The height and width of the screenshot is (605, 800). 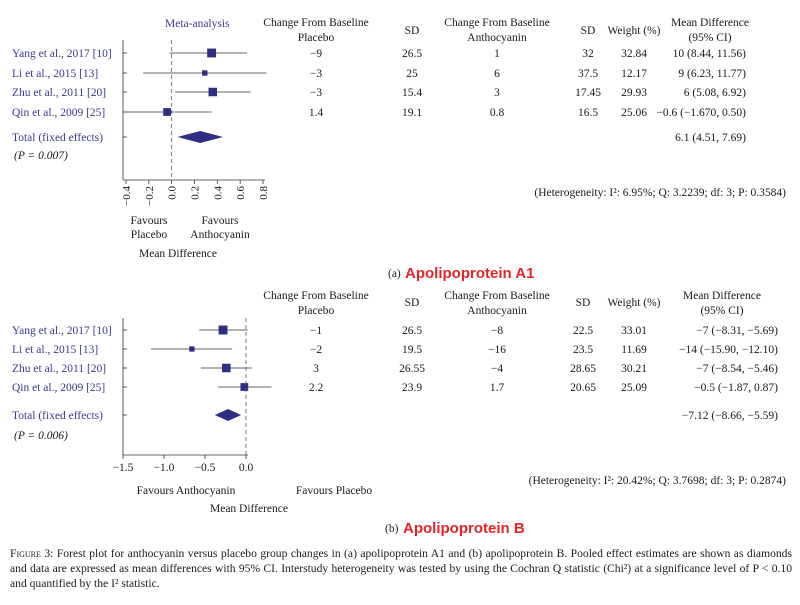 I want to click on panel-a-pooled-diamond, so click(x=200, y=137).